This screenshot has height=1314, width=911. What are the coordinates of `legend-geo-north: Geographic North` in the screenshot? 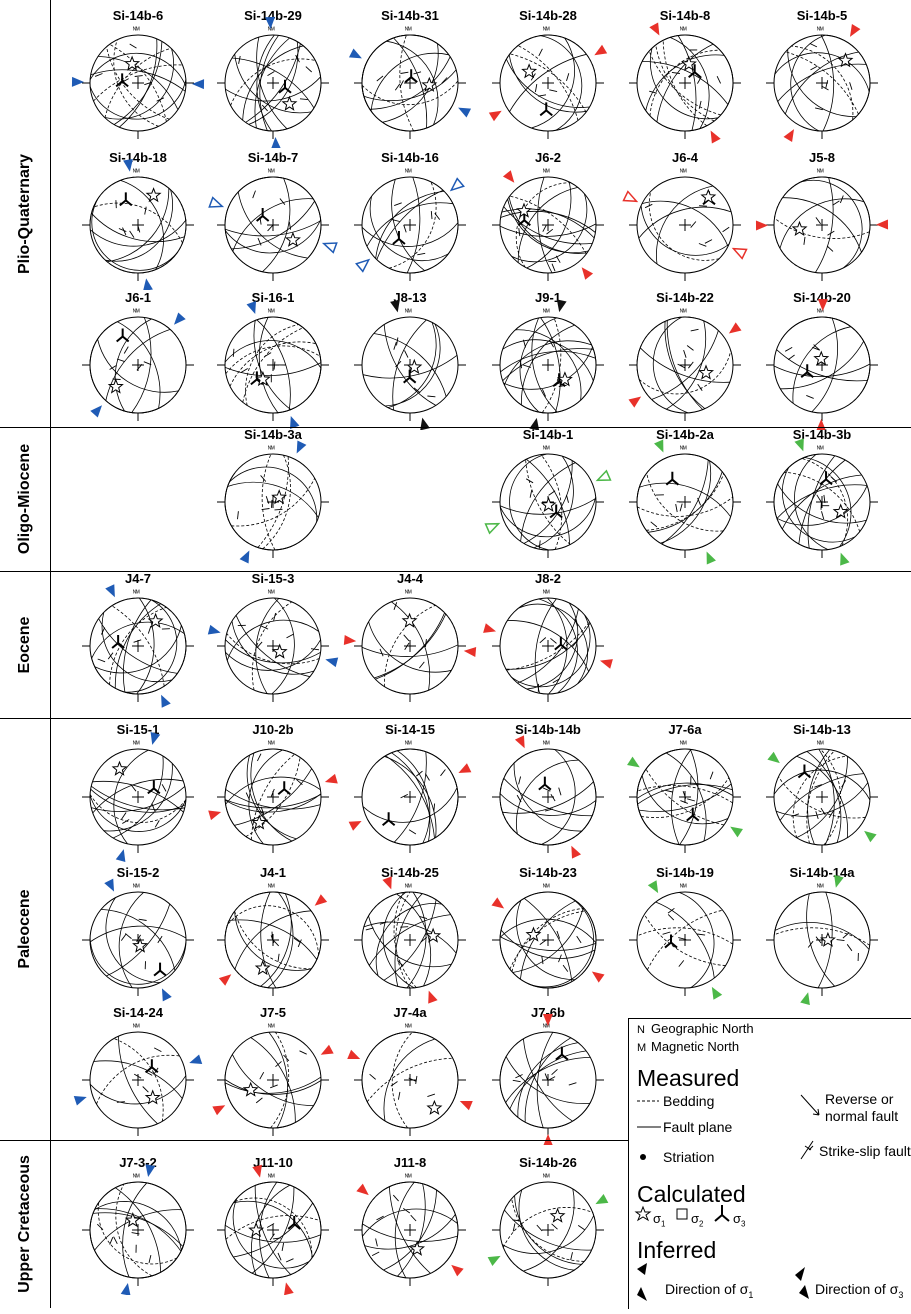 It's located at (702, 1028).